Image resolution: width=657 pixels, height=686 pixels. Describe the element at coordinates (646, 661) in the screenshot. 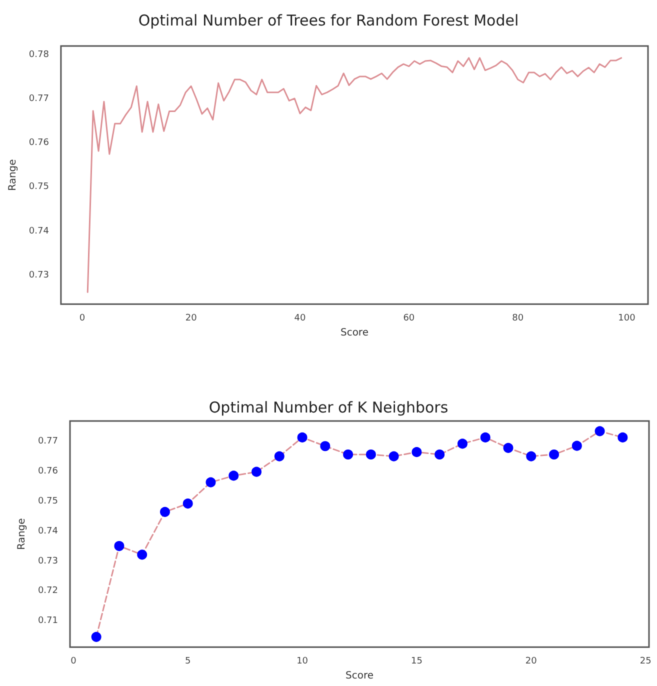

I see `x-tick-label: 25` at that location.